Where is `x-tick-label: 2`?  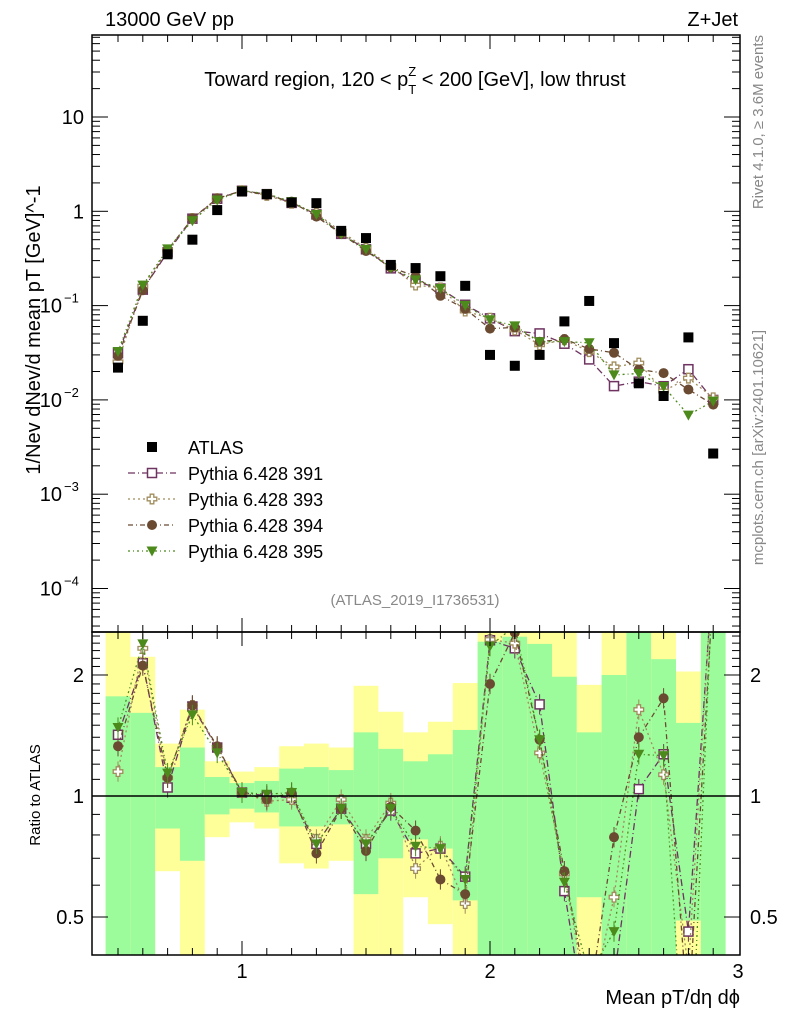 x-tick-label: 2 is located at coordinates (489, 972).